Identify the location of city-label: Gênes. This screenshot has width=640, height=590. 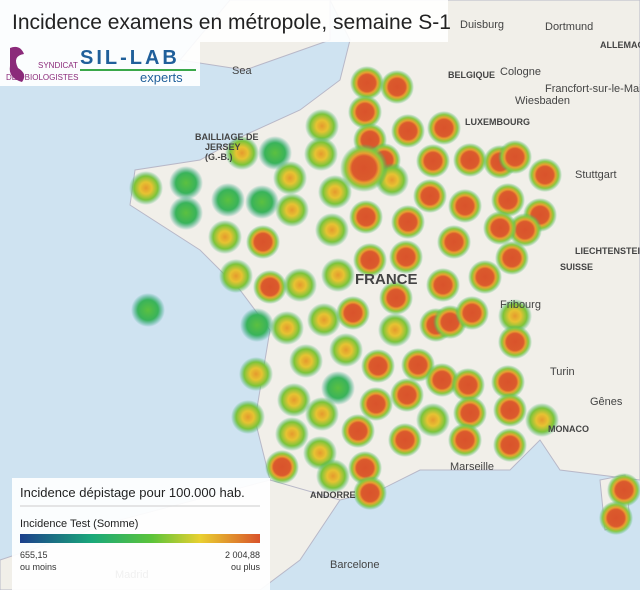
(606, 402).